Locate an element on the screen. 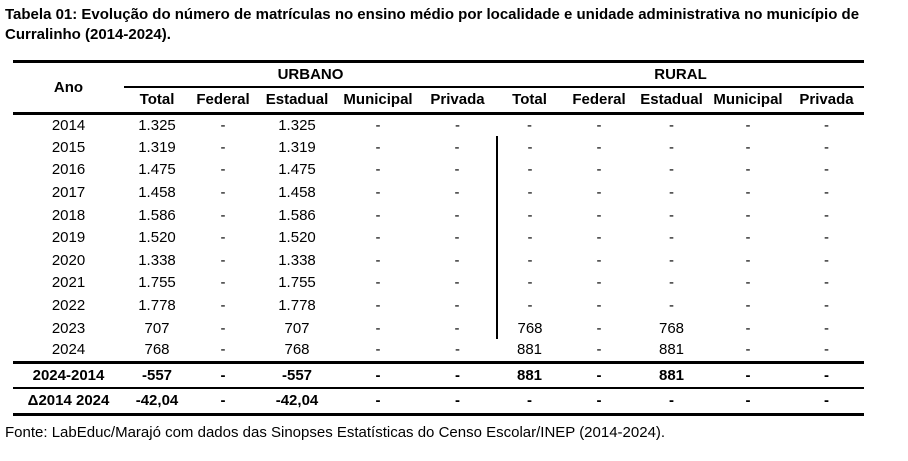  column-header-rural-federal: Federal is located at coordinates (599, 100).